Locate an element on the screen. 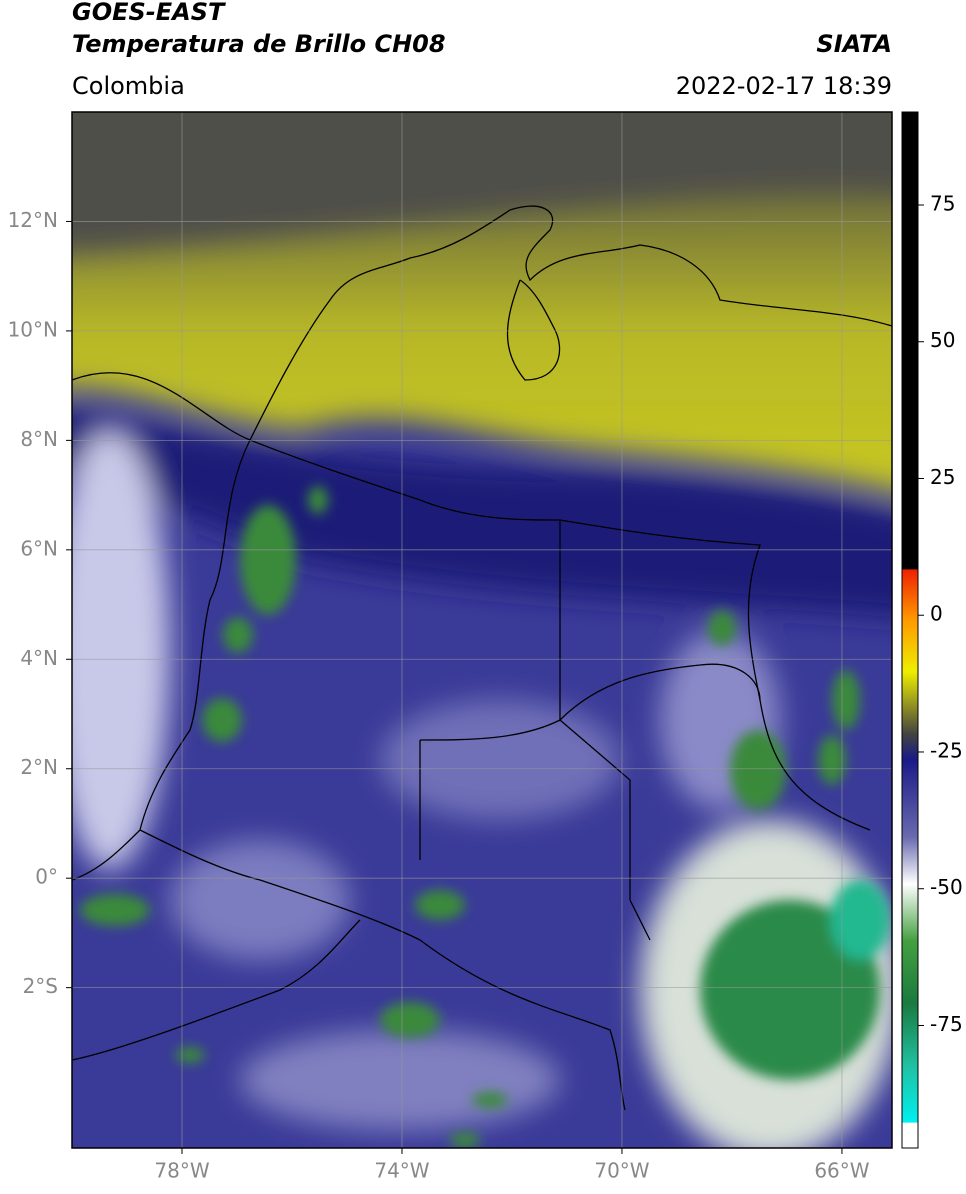 The image size is (966, 1194). y-tick-label: 10°N is located at coordinates (33, 329).